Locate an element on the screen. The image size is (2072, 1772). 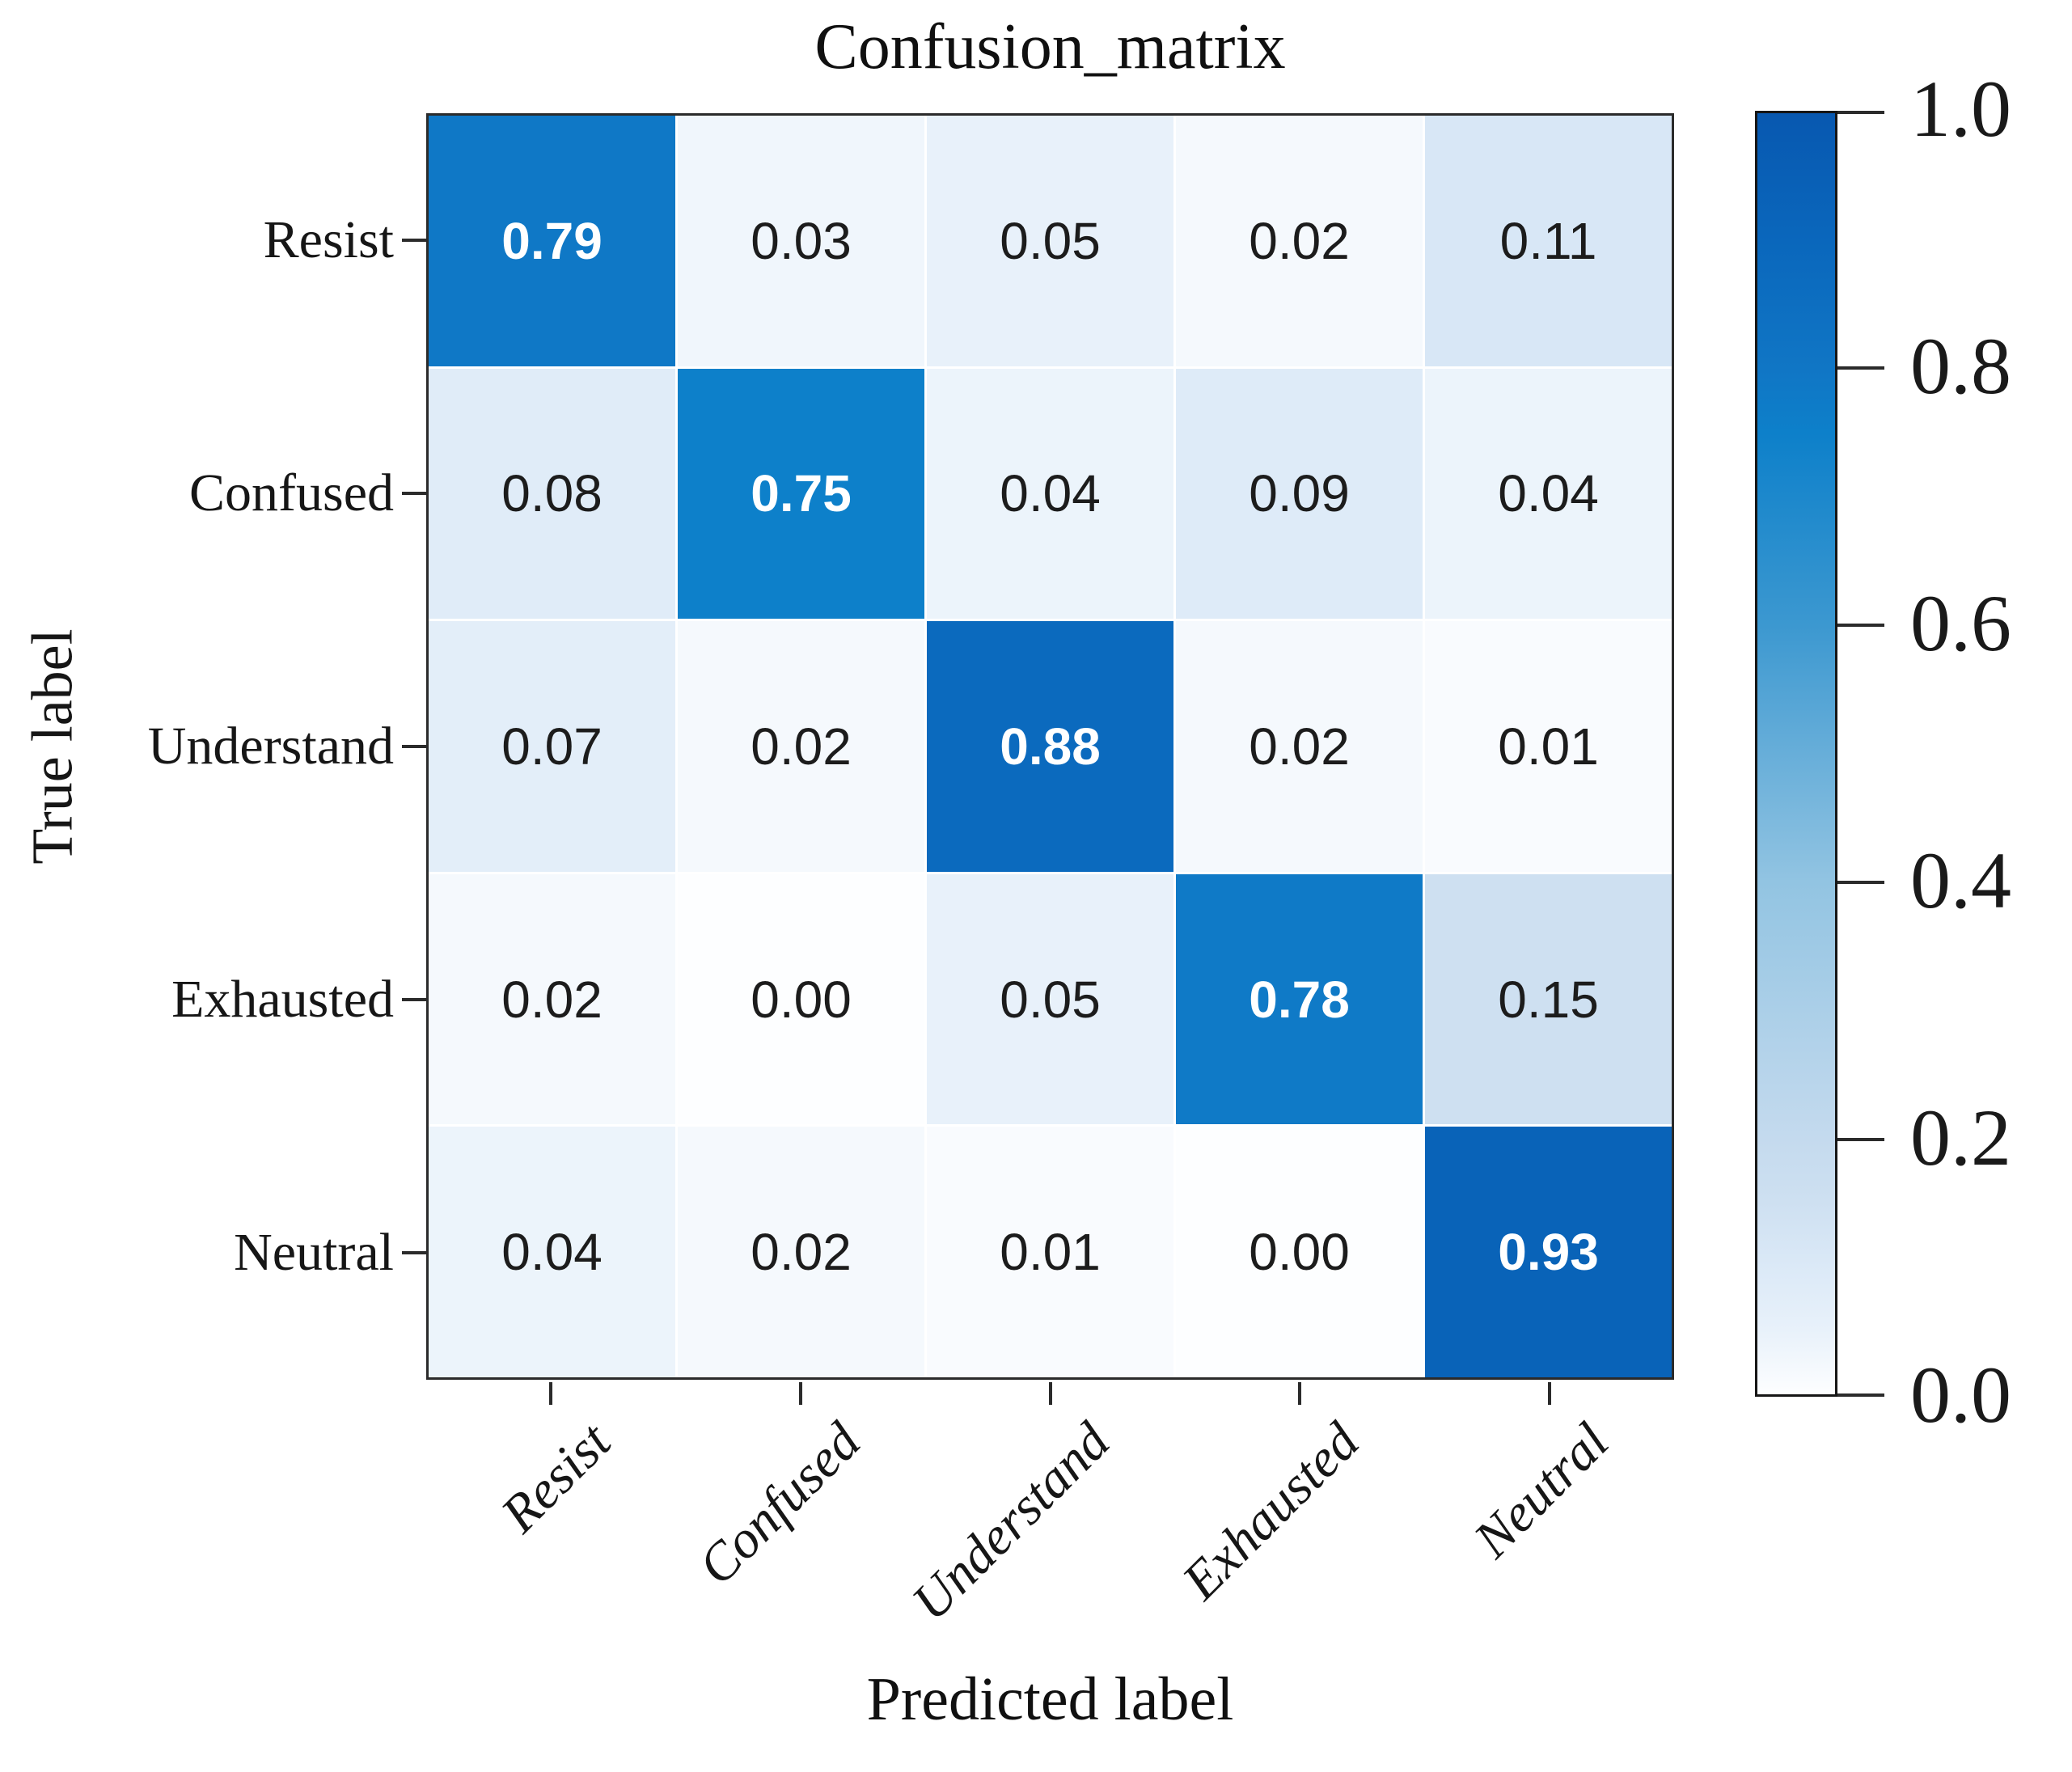
colorbar-tick-label-1.0: 1.0 is located at coordinates (1960, 109).